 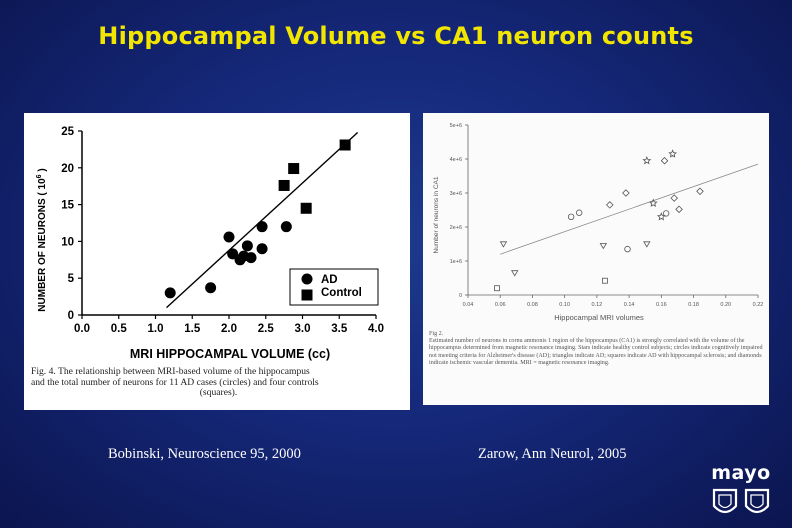 I want to click on citation-right: Zarow, Ann Neurol, 2005, so click(x=552, y=454).